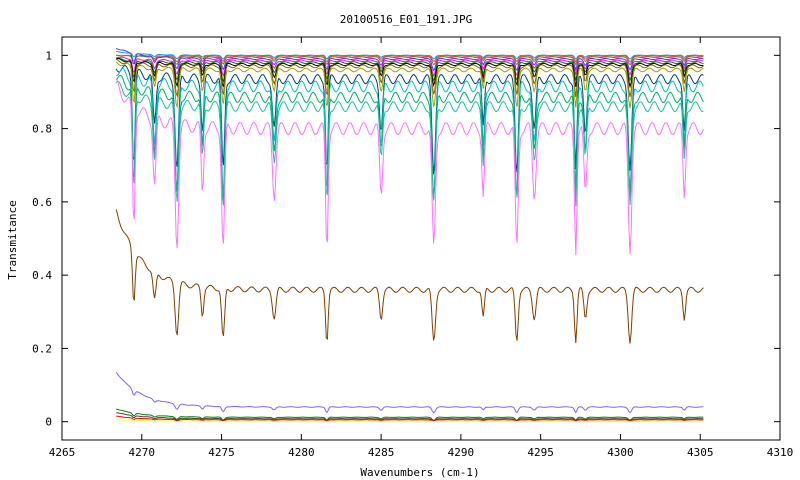  Describe the element at coordinates (301, 452) in the screenshot. I see `x-tick-label: 4280` at that location.